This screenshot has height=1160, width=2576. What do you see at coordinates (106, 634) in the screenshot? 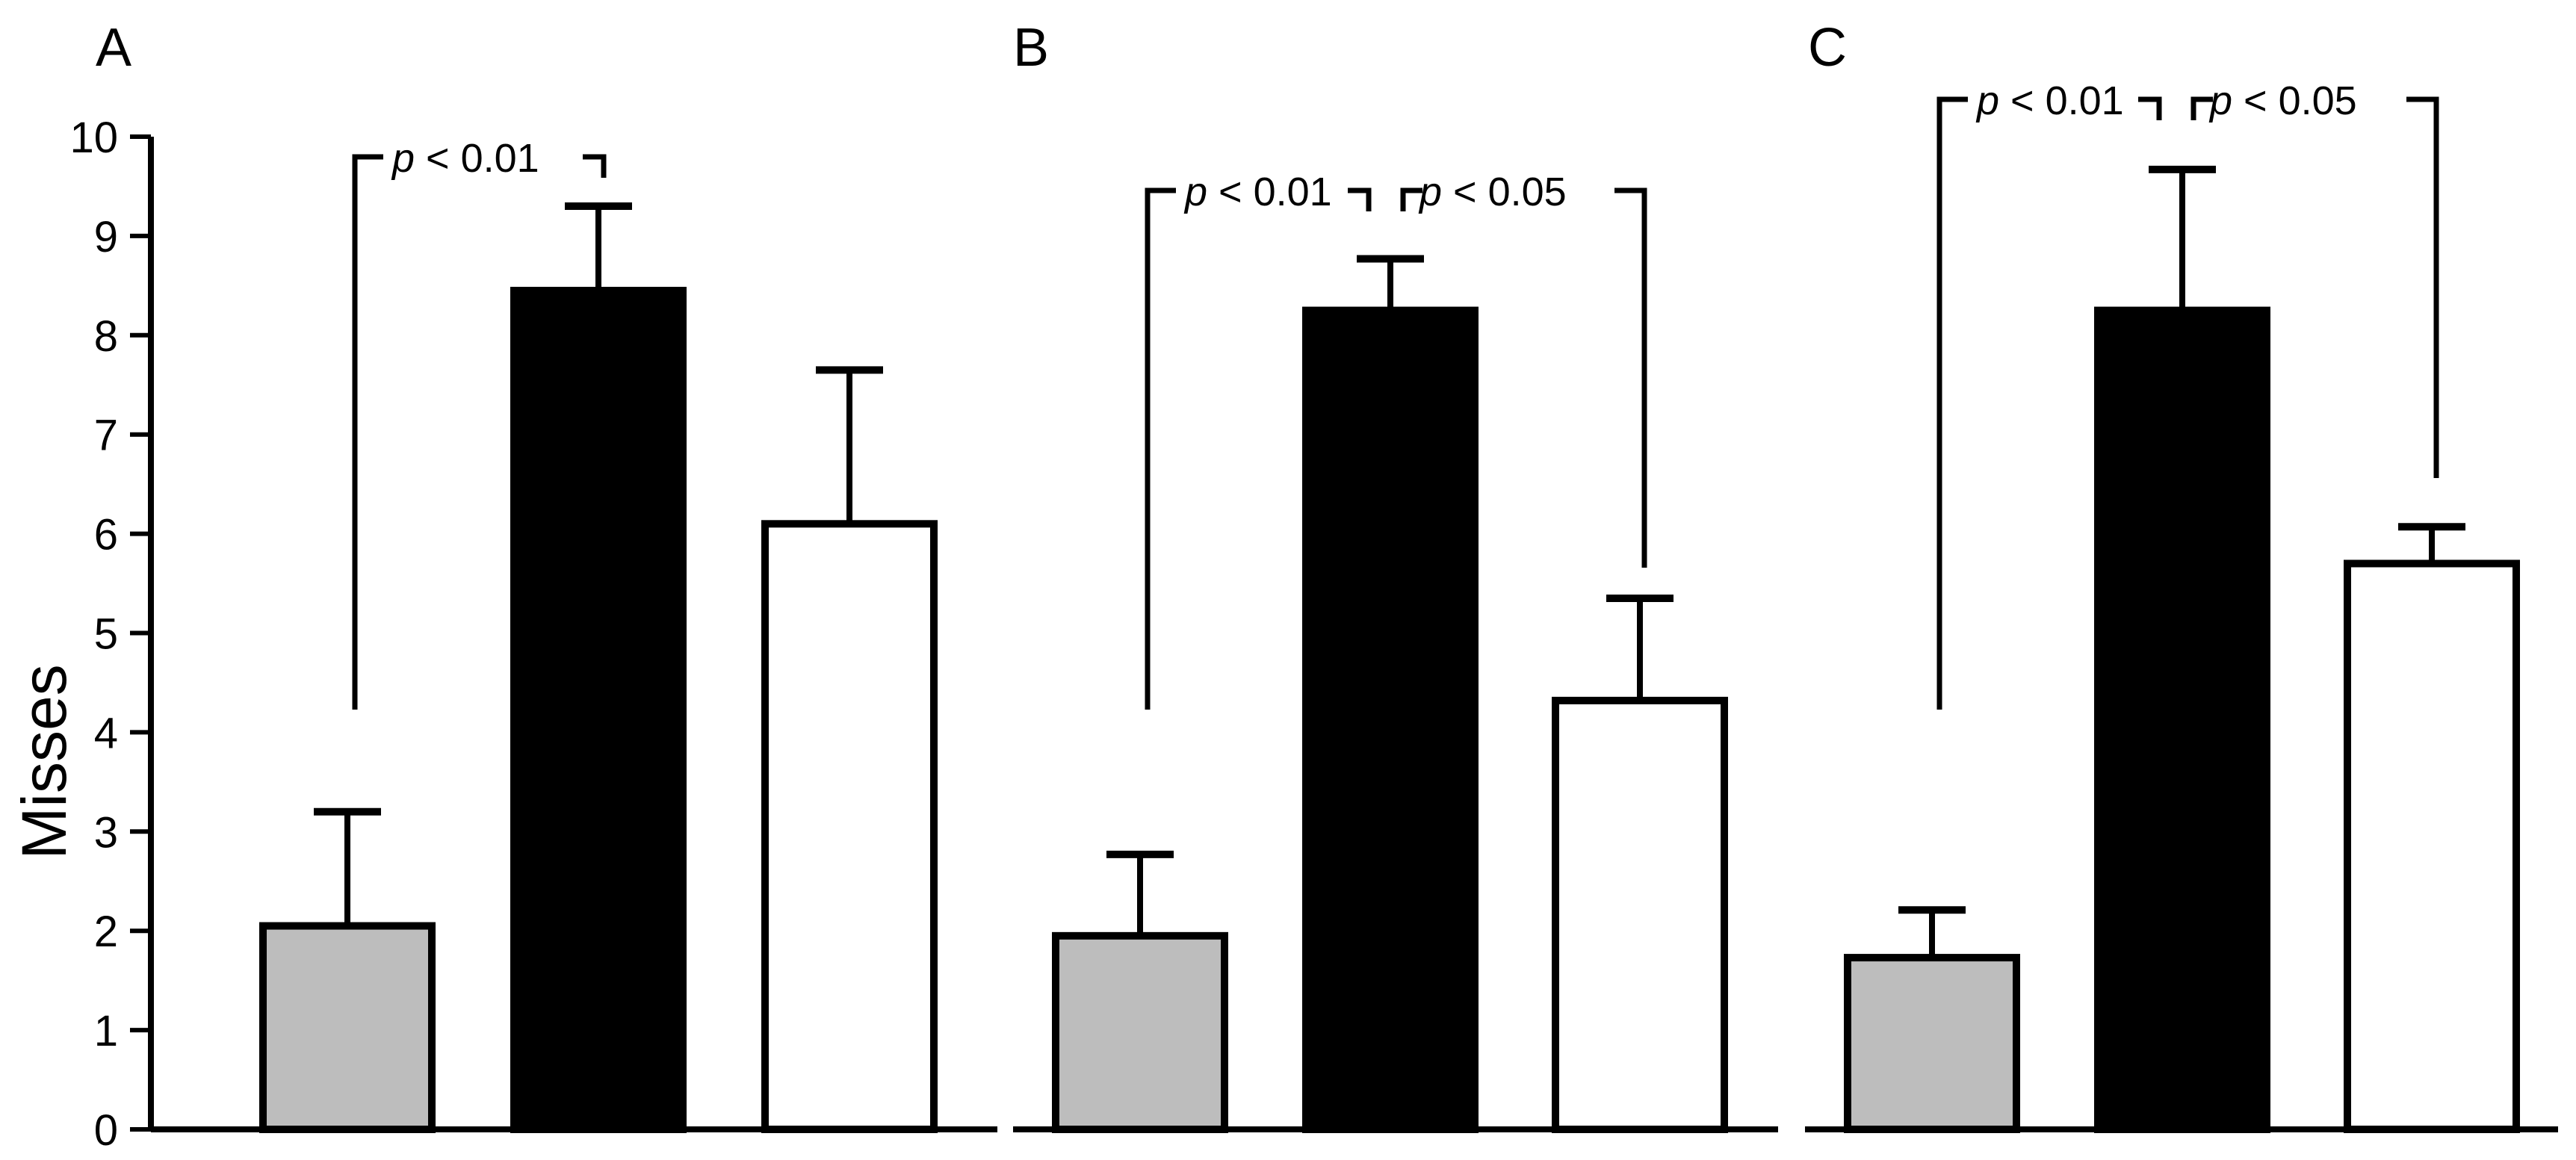
I see `y-tick-label: 5` at bounding box center [106, 634].